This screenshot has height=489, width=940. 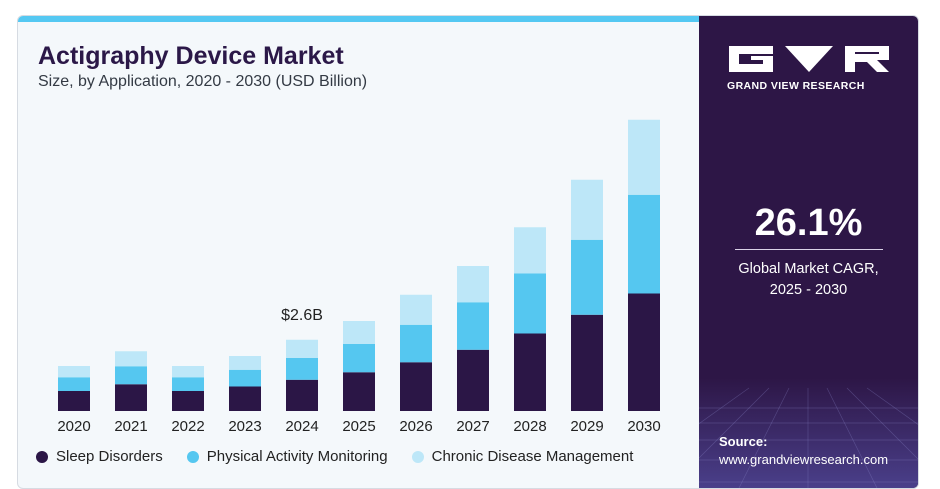 I want to click on legend-swatch-chronic-disease, so click(x=417, y=456).